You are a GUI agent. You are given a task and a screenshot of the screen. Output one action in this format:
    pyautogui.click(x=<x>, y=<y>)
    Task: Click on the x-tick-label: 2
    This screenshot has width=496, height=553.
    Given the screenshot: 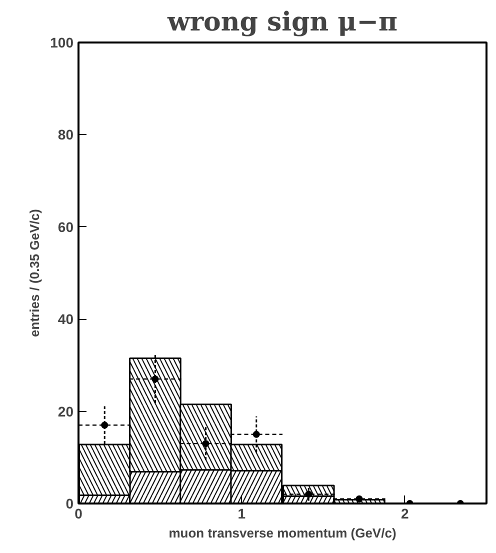 What is the action you would take?
    pyautogui.click(x=405, y=514)
    